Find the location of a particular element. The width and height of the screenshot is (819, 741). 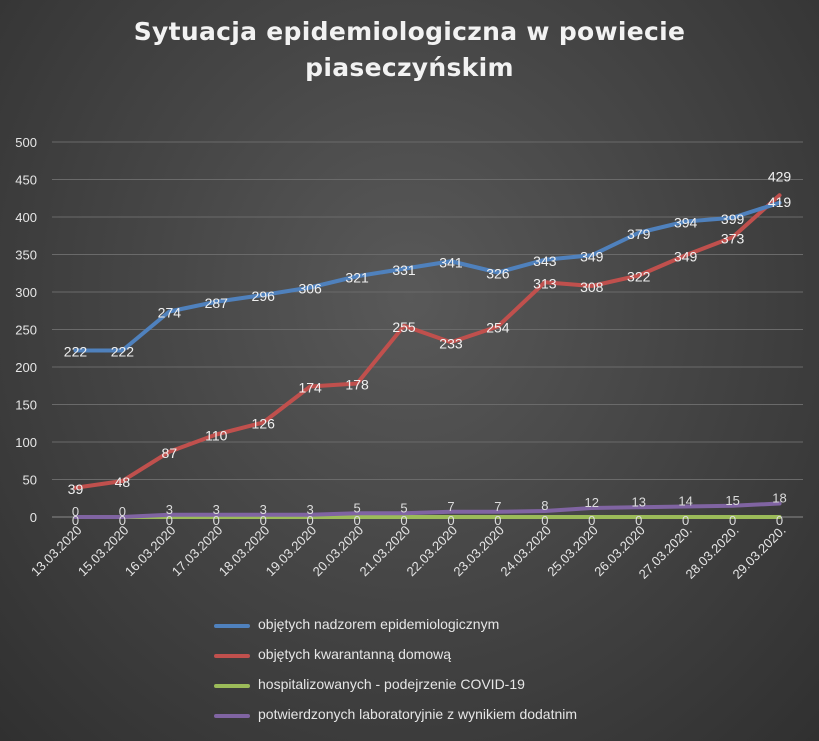

y-tick-label: 250 is located at coordinates (26, 330).